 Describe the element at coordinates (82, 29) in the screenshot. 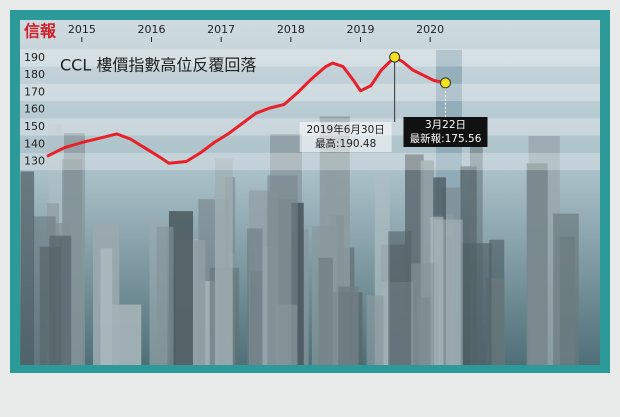

I see `x-tick-label: 2015` at that location.